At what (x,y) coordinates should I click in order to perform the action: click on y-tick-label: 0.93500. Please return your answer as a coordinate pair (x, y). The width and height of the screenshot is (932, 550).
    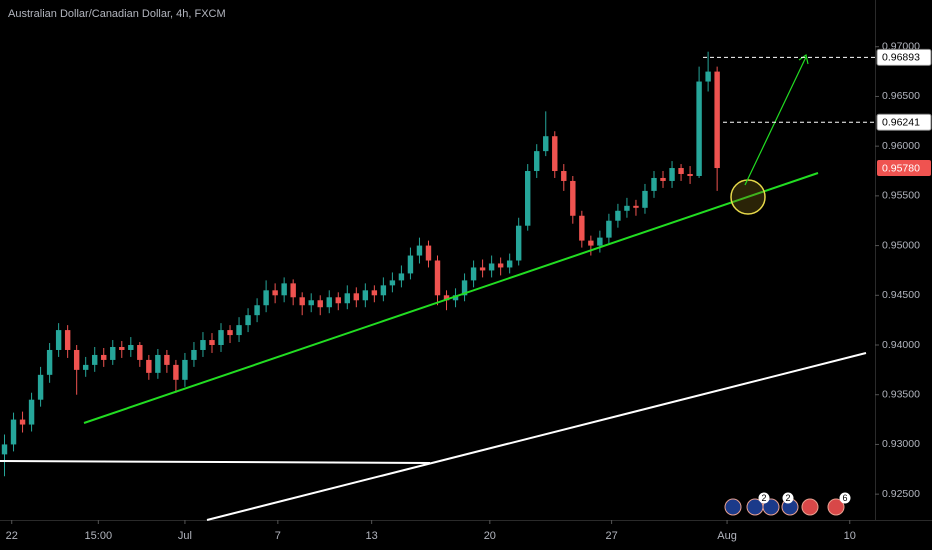
    Looking at the image, I should click on (901, 395).